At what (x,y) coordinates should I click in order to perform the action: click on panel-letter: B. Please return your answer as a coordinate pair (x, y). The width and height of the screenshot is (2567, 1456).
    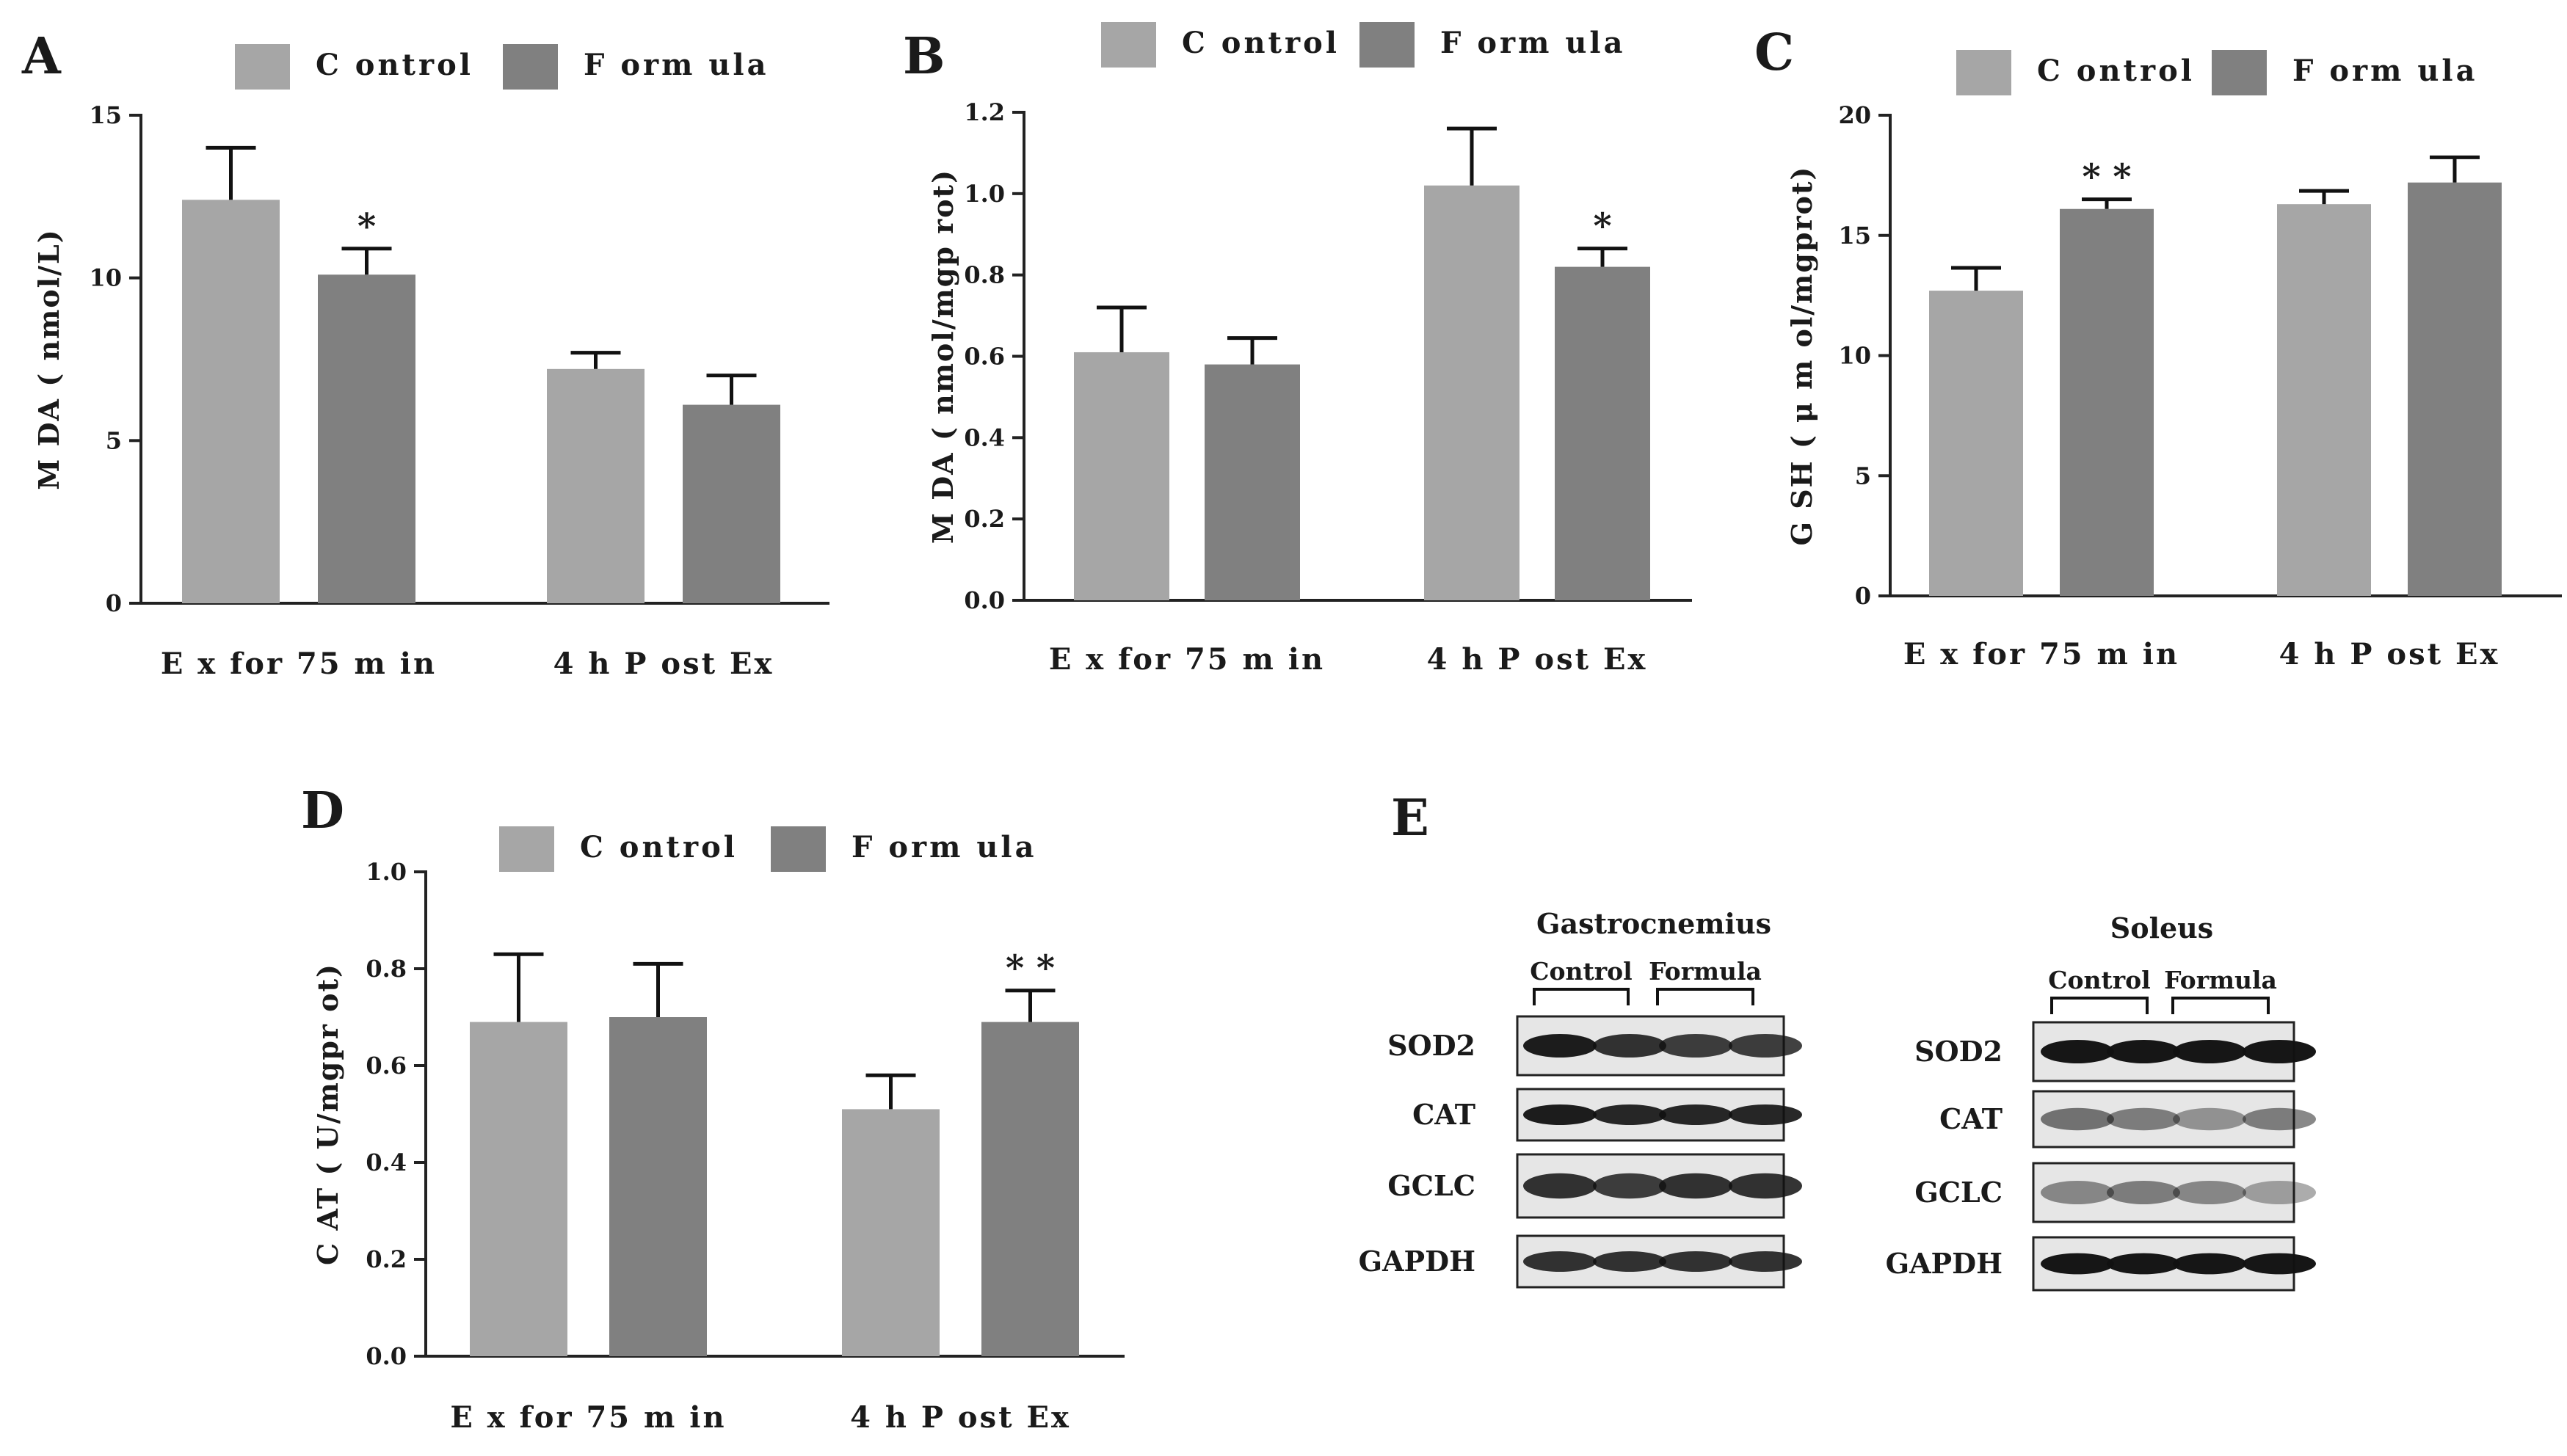
    Looking at the image, I should click on (924, 57).